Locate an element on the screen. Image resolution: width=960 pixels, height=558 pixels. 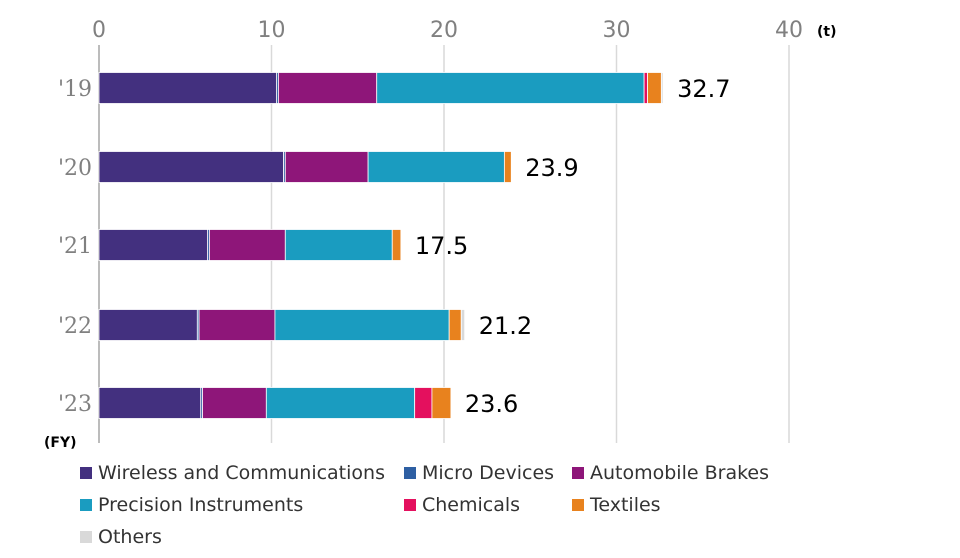
total-label: 23.9 is located at coordinates (551, 168).